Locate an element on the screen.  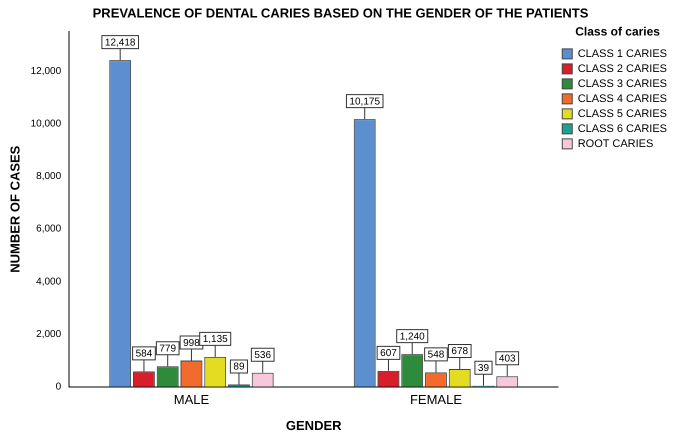
x-tick-label: FEMALE is located at coordinates (436, 400).